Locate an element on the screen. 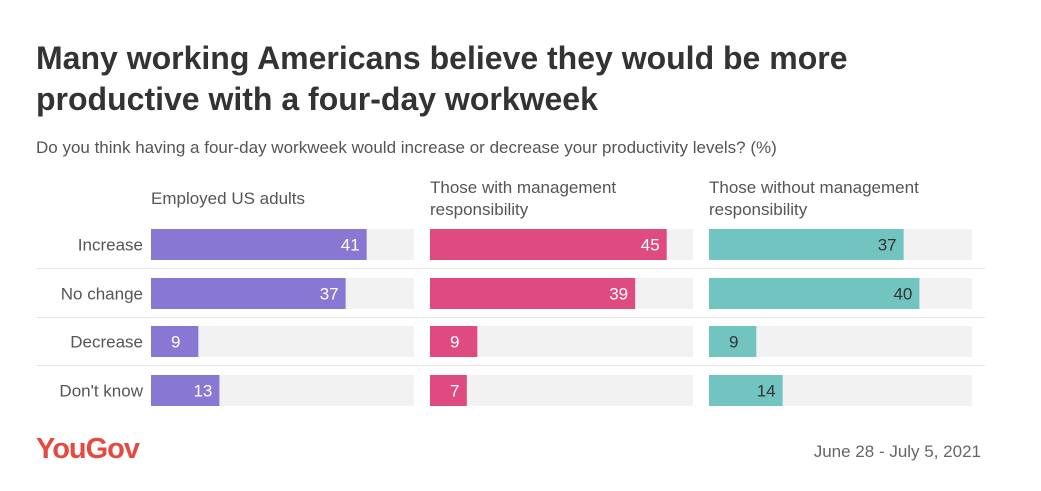 The height and width of the screenshot is (491, 1041). date-range: June 28 - July 5, 2021 is located at coordinates (897, 451).